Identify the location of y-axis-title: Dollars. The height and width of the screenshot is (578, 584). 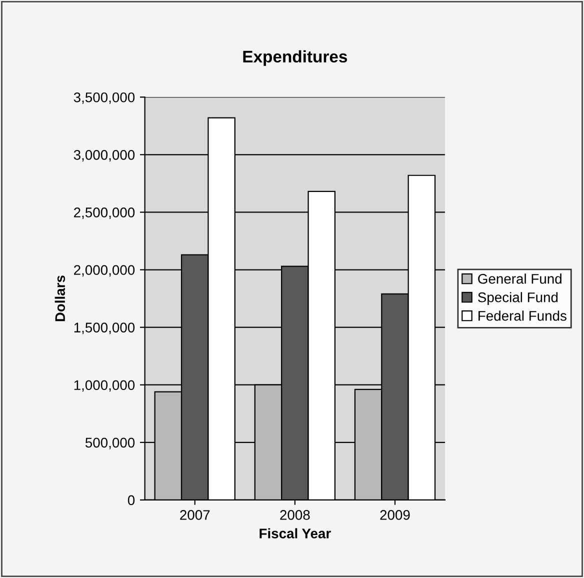
(60, 299).